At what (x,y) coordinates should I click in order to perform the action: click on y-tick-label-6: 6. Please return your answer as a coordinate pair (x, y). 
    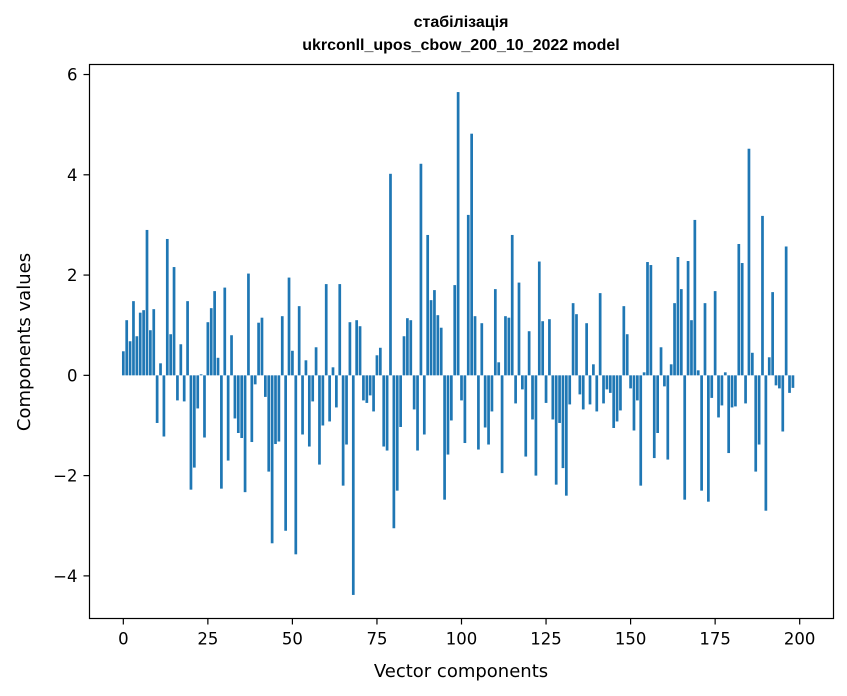
    Looking at the image, I should click on (72, 75).